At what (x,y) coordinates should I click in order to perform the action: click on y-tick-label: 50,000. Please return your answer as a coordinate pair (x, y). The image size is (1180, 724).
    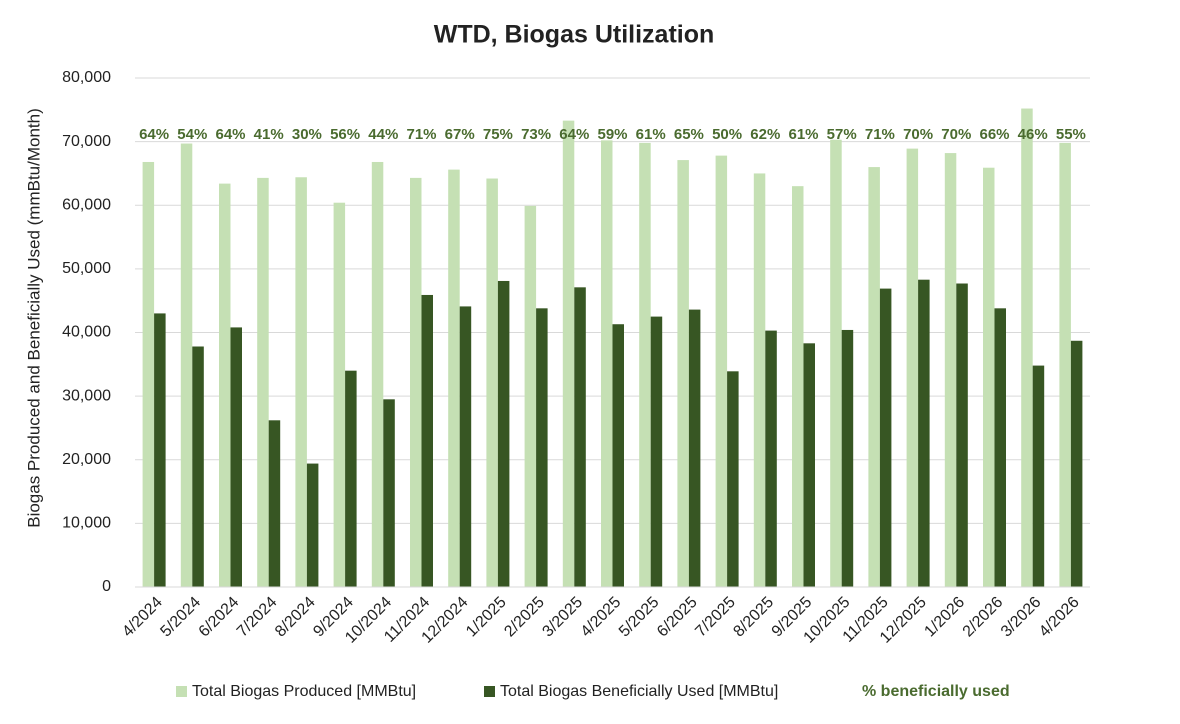
    Looking at the image, I should click on (86, 268).